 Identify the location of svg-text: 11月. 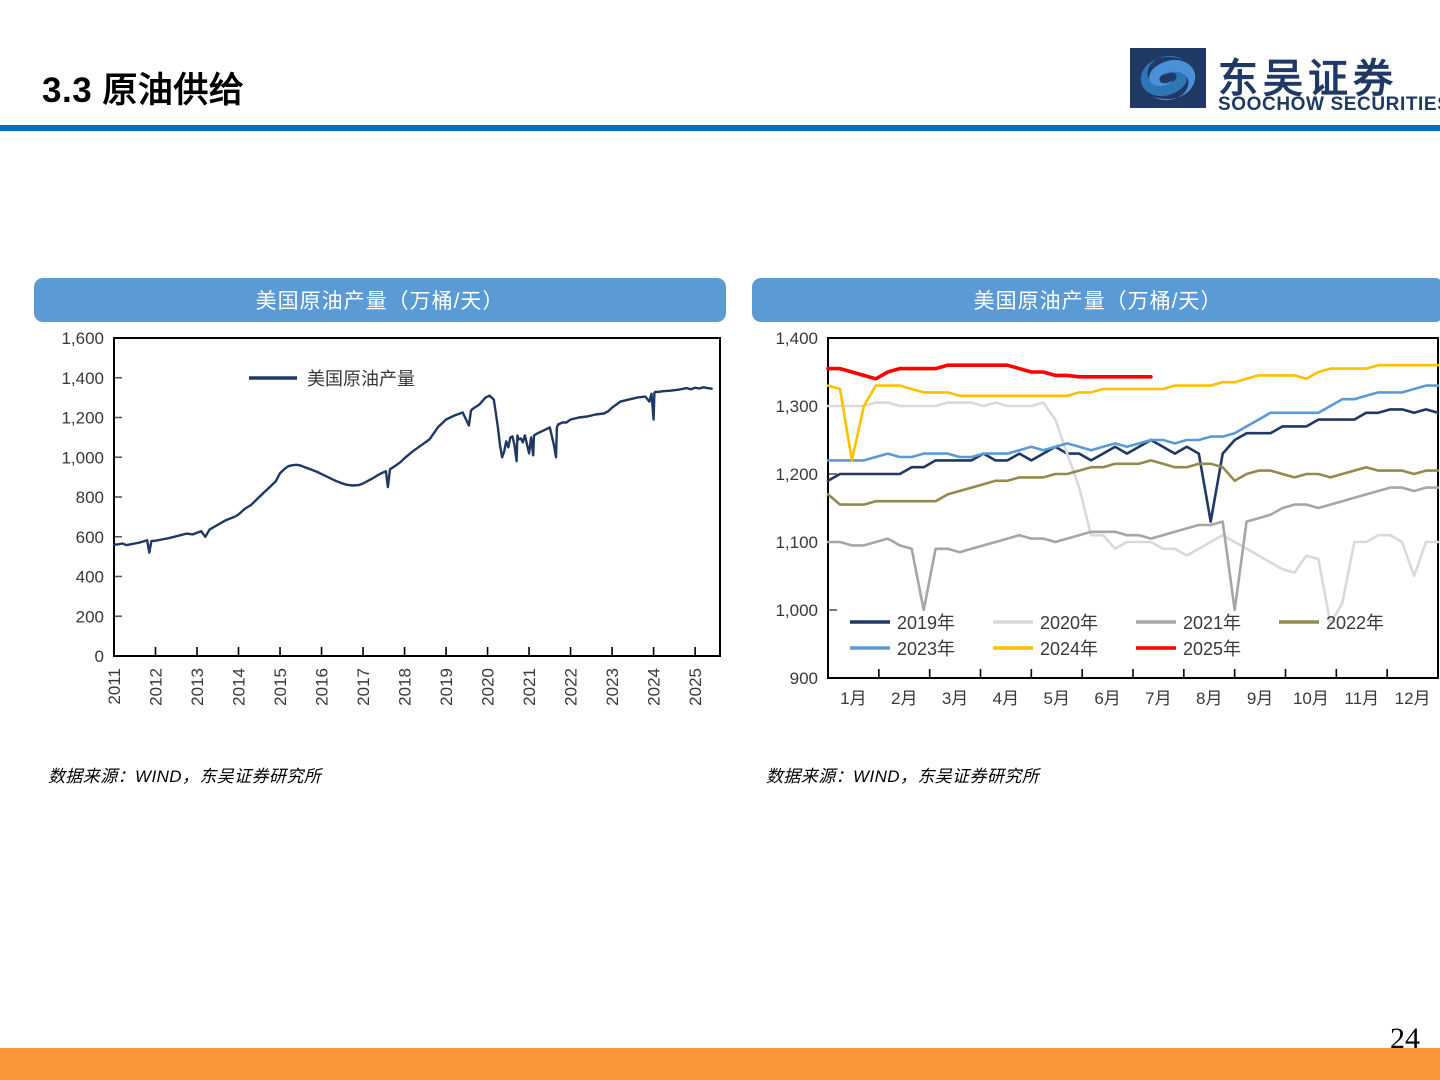
(1361, 698).